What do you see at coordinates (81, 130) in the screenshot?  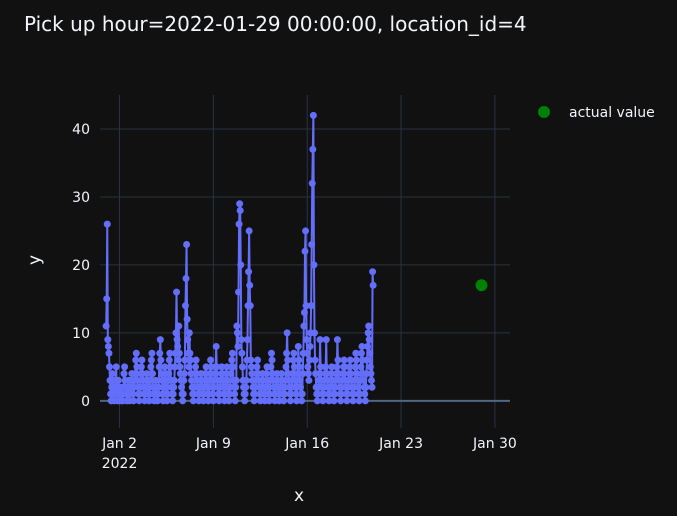 I see `y-tick-label: 40` at bounding box center [81, 130].